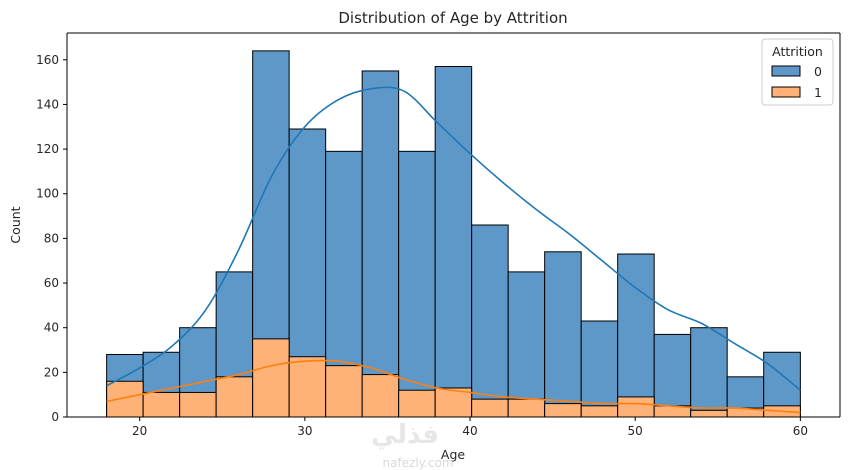  What do you see at coordinates (51, 283) in the screenshot?
I see `y-tick-label: 60` at bounding box center [51, 283].